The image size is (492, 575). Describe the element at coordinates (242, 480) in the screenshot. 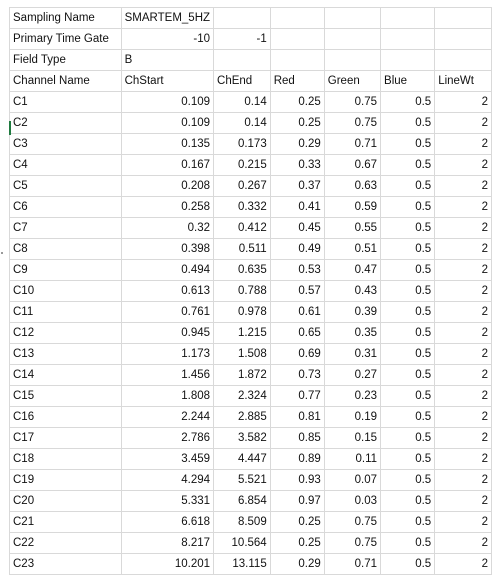

I see `cell: 5.521` at that location.